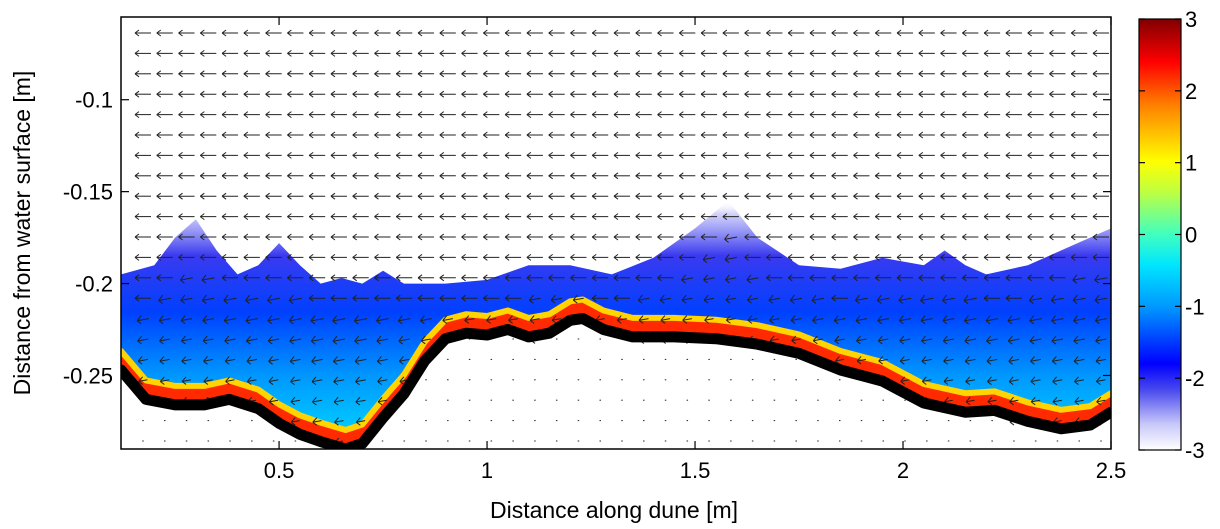 The height and width of the screenshot is (529, 1220). What do you see at coordinates (88, 375) in the screenshot?
I see `y-tick-label: -0.25` at bounding box center [88, 375].